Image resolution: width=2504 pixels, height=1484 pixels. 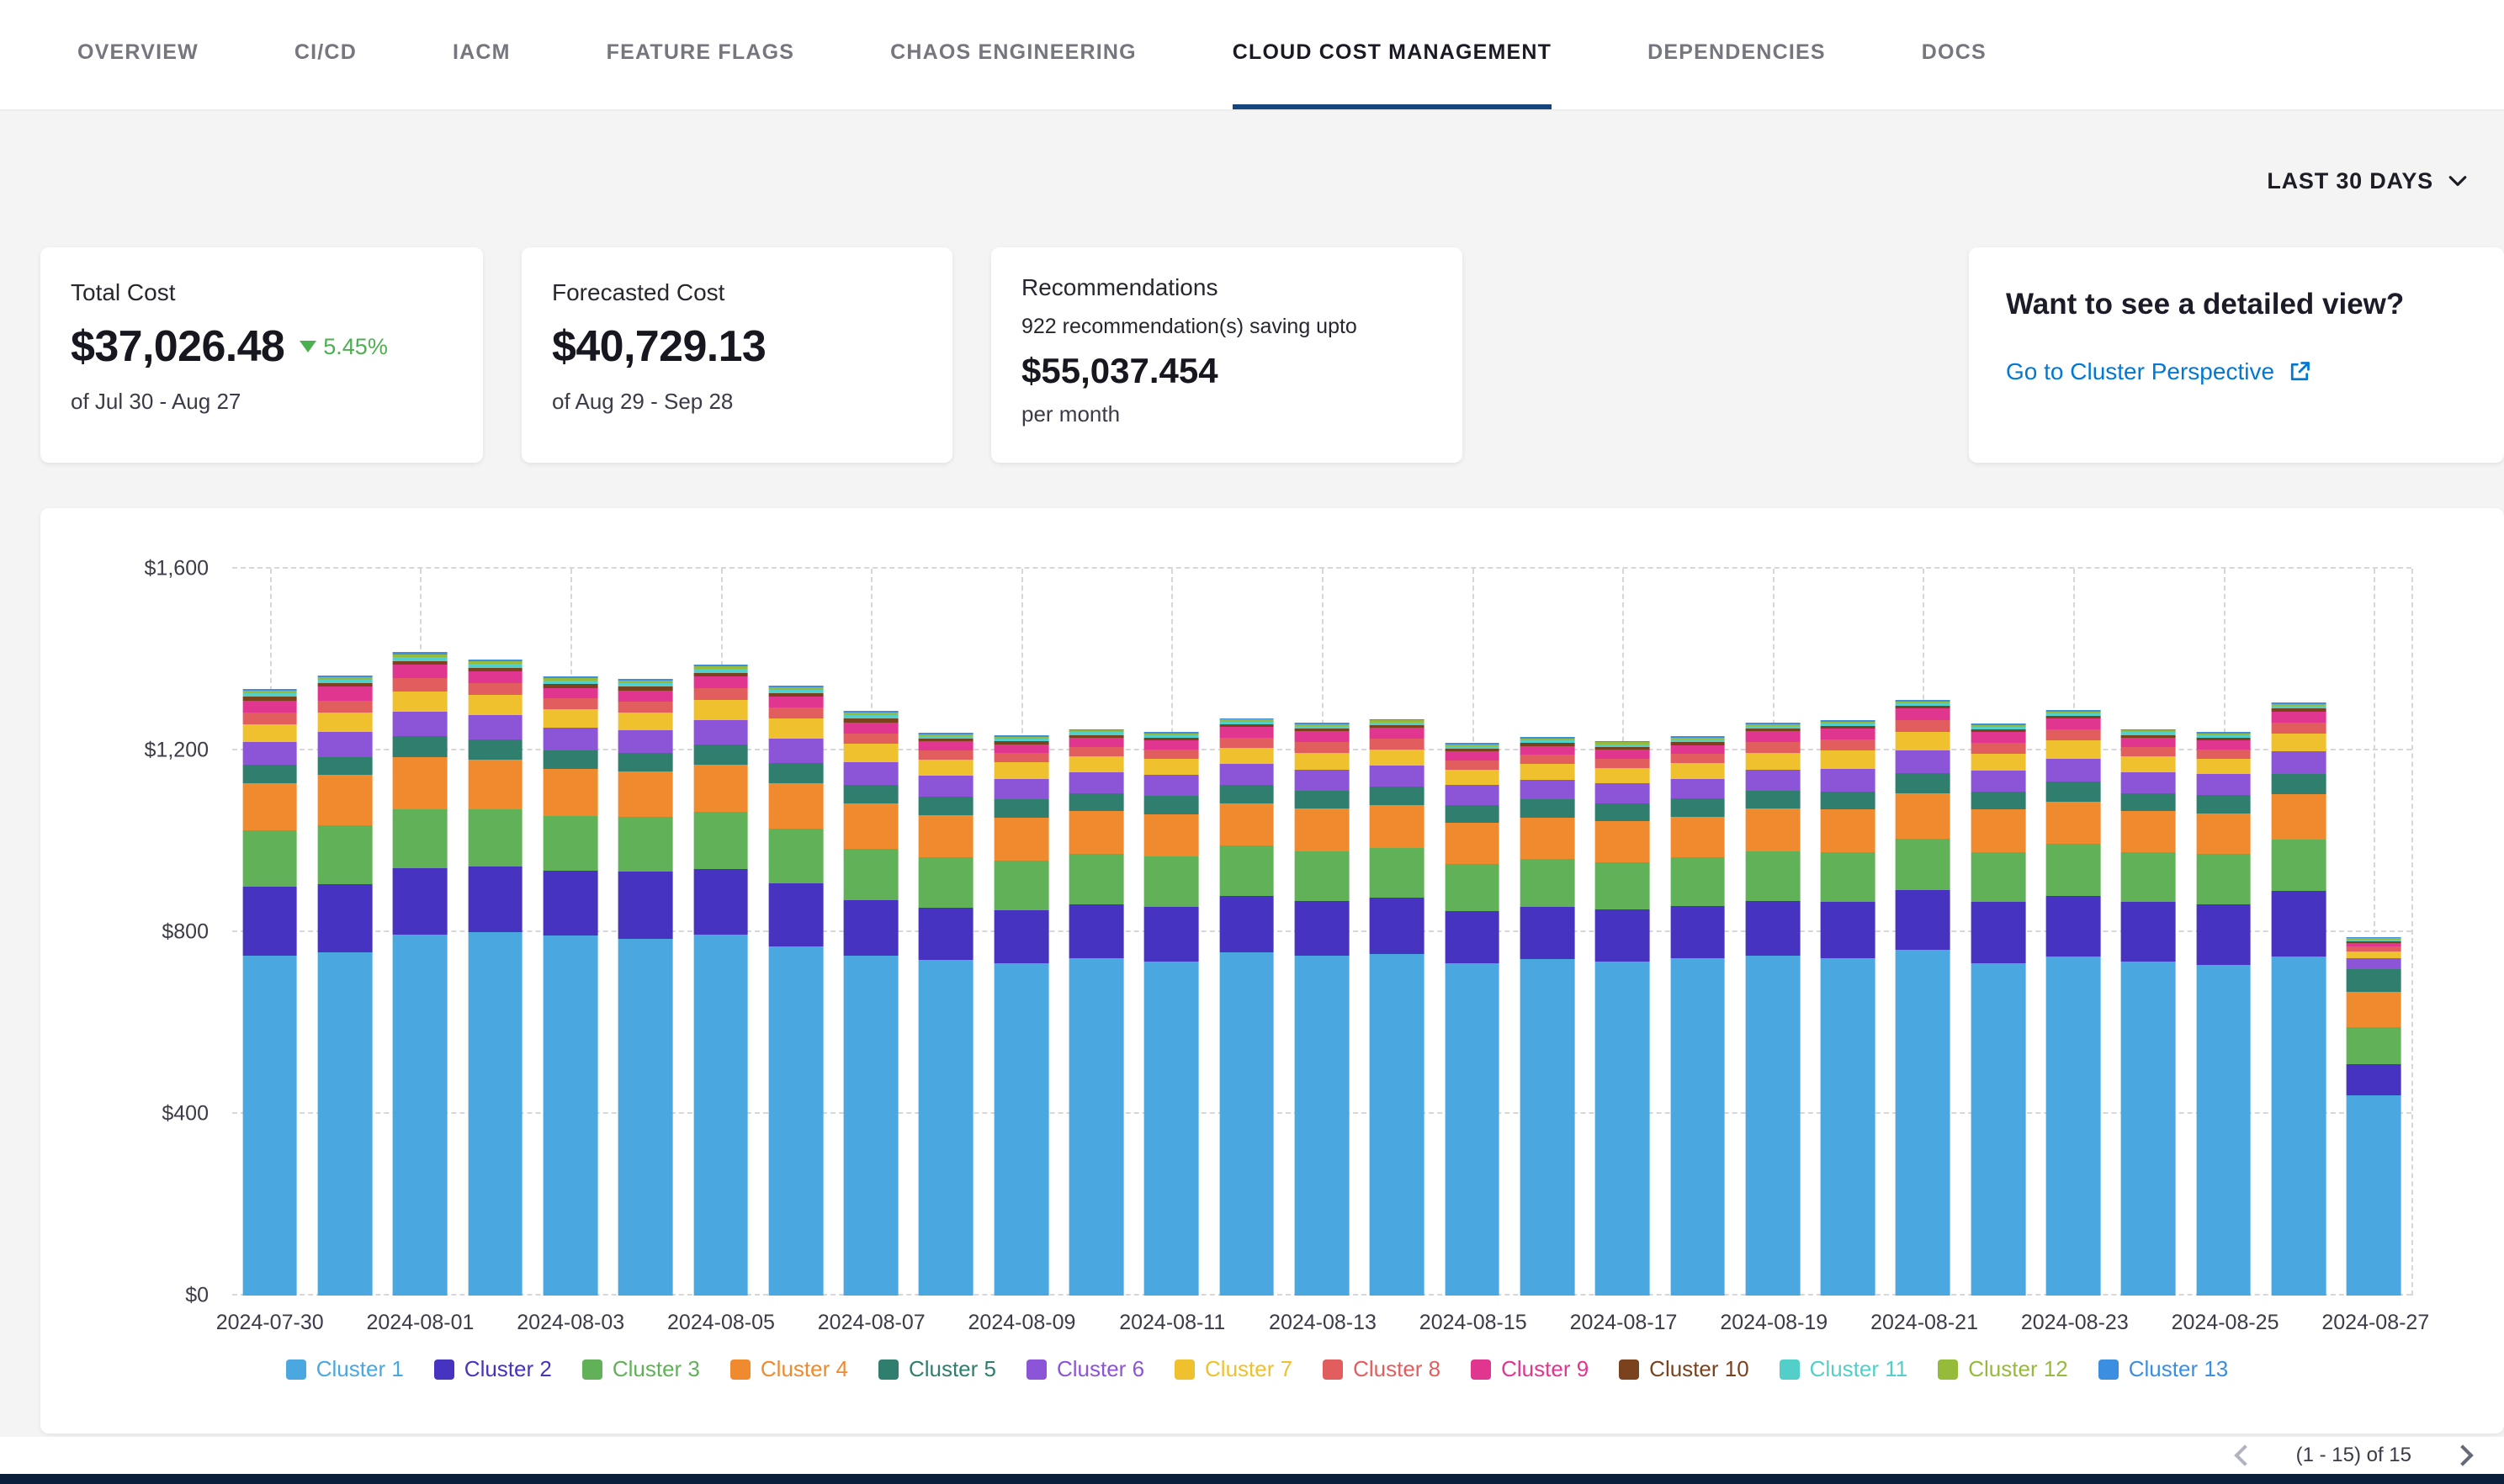 I want to click on legend-item-cluster-8: Cluster 8, so click(x=1381, y=1369).